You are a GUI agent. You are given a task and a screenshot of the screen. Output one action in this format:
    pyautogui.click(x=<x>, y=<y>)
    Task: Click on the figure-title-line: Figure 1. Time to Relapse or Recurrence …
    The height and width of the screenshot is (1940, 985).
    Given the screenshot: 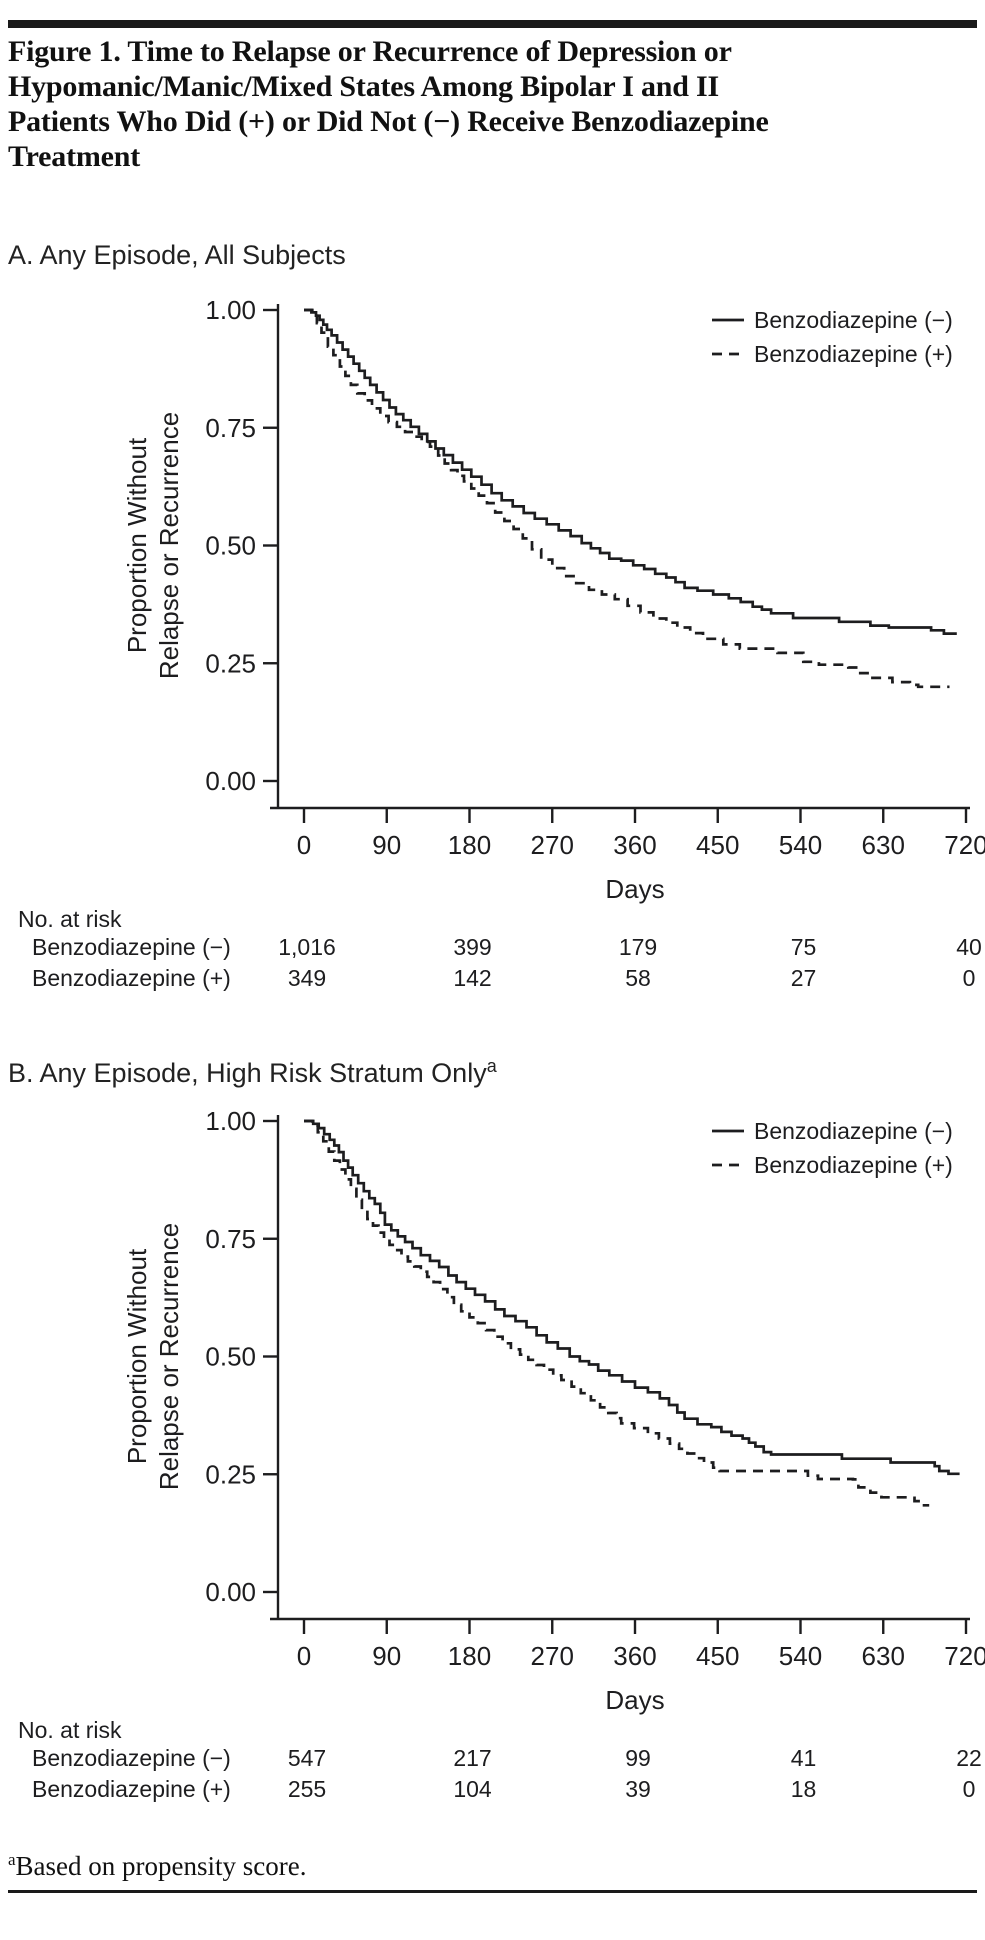 What is the action you would take?
    pyautogui.click(x=370, y=51)
    